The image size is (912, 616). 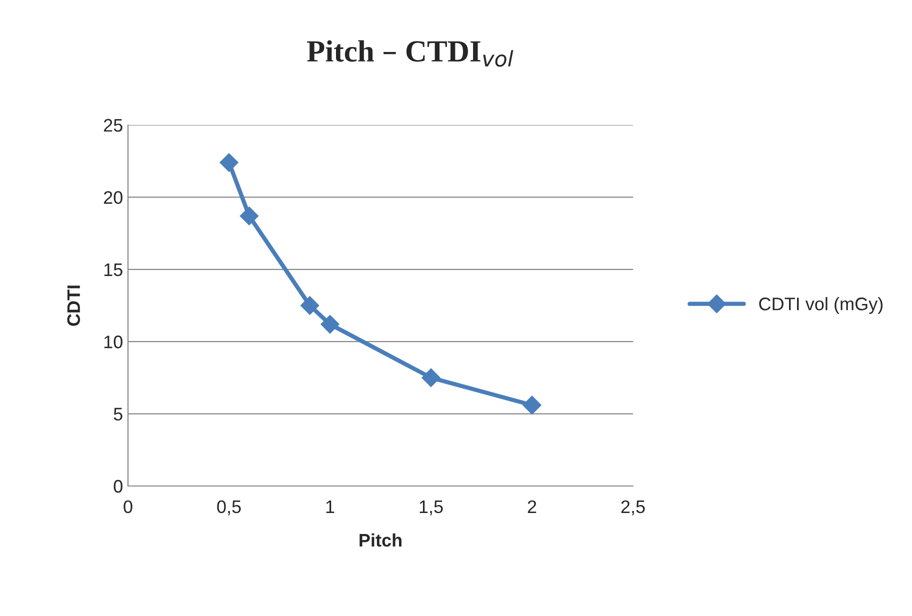 What do you see at coordinates (118, 486) in the screenshot?
I see `y-tick-label: 0` at bounding box center [118, 486].